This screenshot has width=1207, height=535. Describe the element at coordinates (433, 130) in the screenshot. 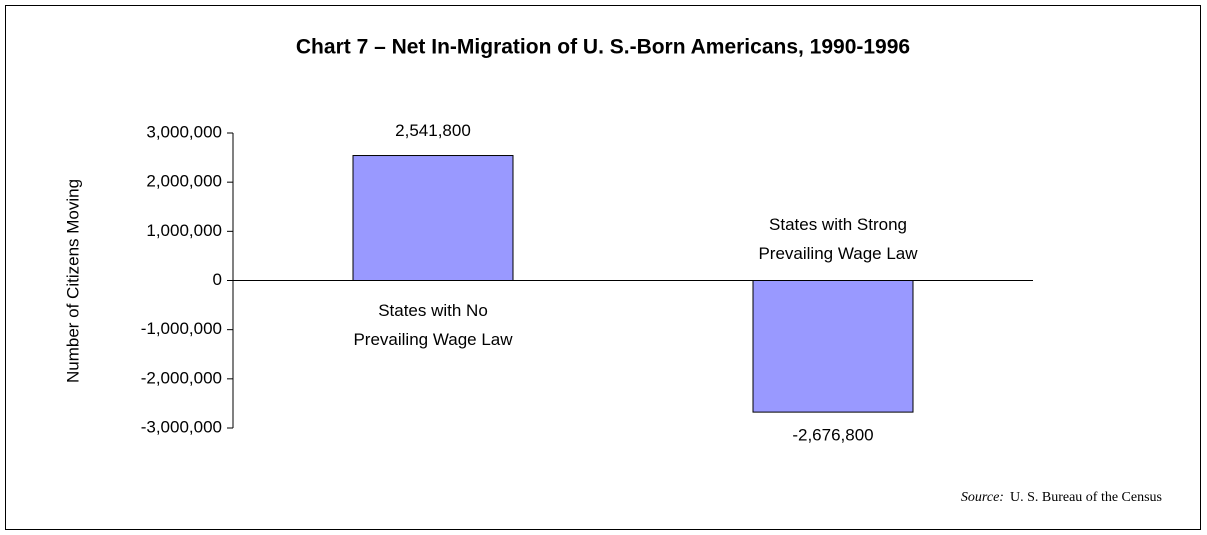

I see `value-label: 2,541,800` at that location.